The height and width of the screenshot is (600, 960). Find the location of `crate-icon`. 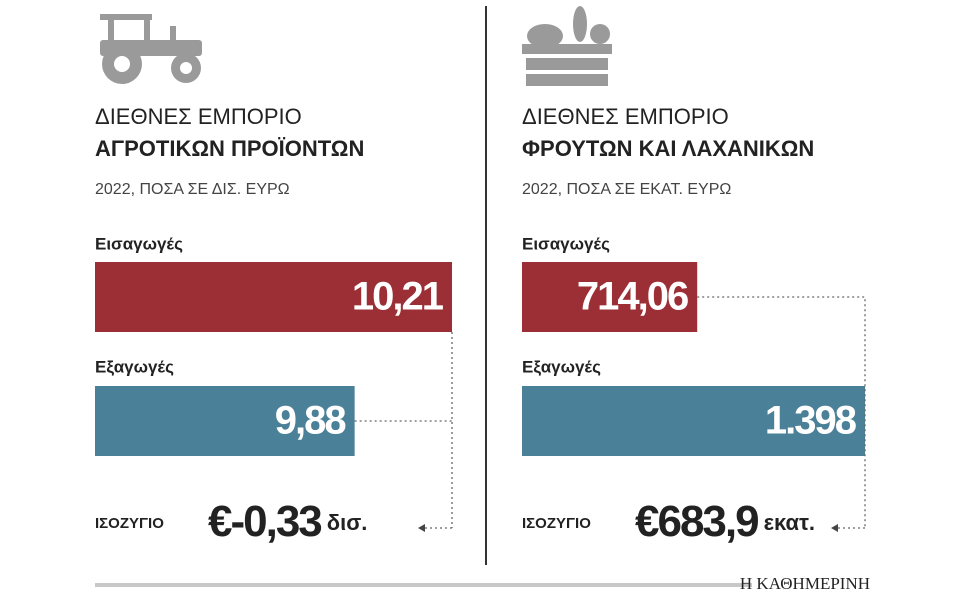

crate-icon is located at coordinates (567, 46).